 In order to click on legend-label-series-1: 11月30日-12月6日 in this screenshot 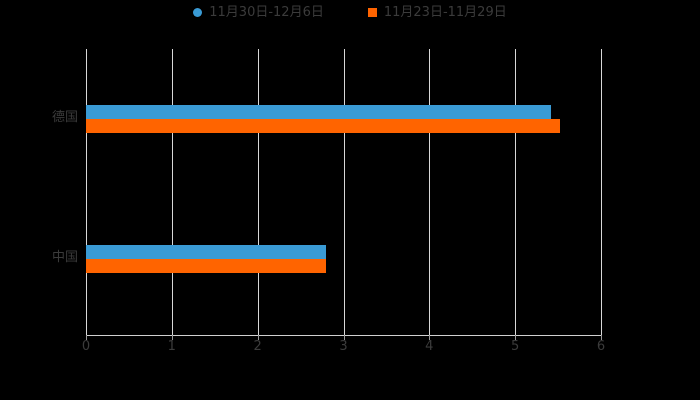, I will do `click(266, 12)`.